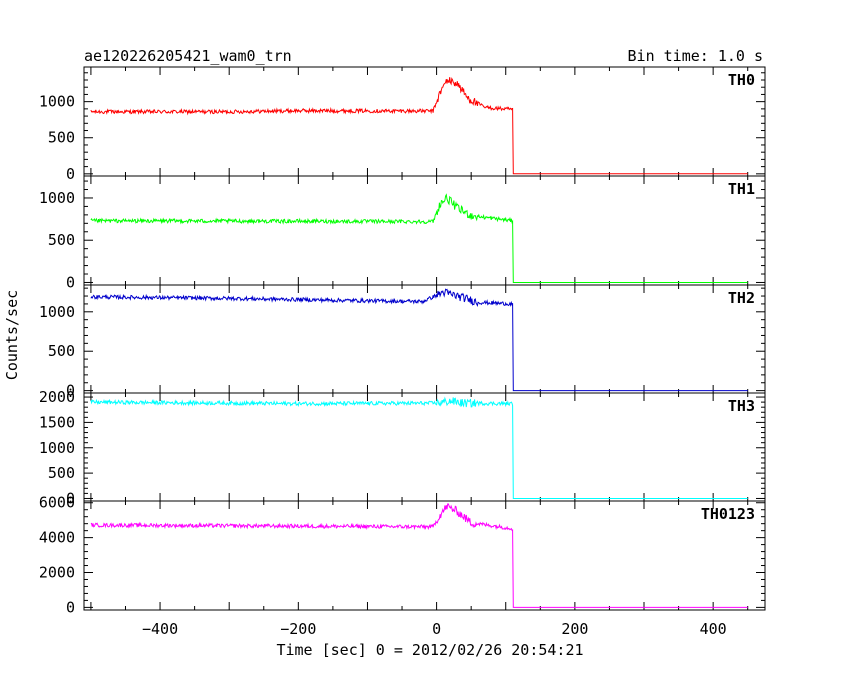 Image resolution: width=850 pixels, height=680 pixels. What do you see at coordinates (298, 629) in the screenshot?
I see `x-tick-label: −200` at bounding box center [298, 629].